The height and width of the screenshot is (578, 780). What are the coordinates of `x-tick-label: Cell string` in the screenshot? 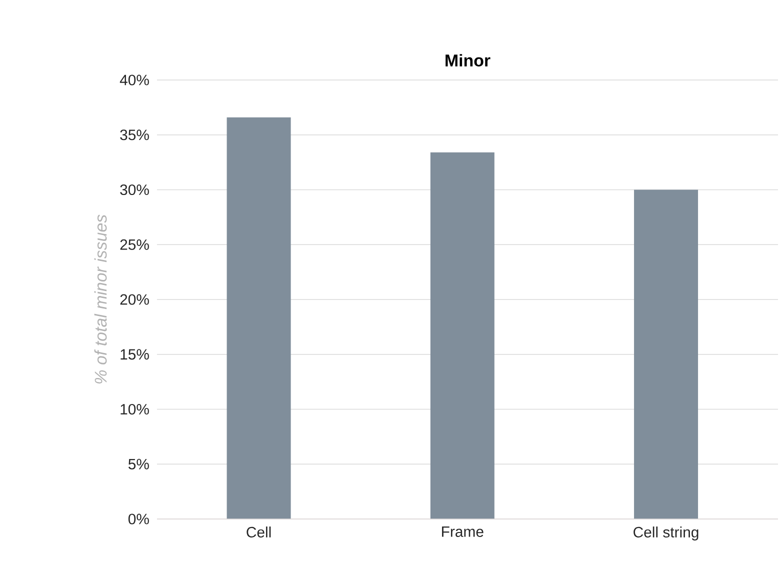 It's located at (666, 533).